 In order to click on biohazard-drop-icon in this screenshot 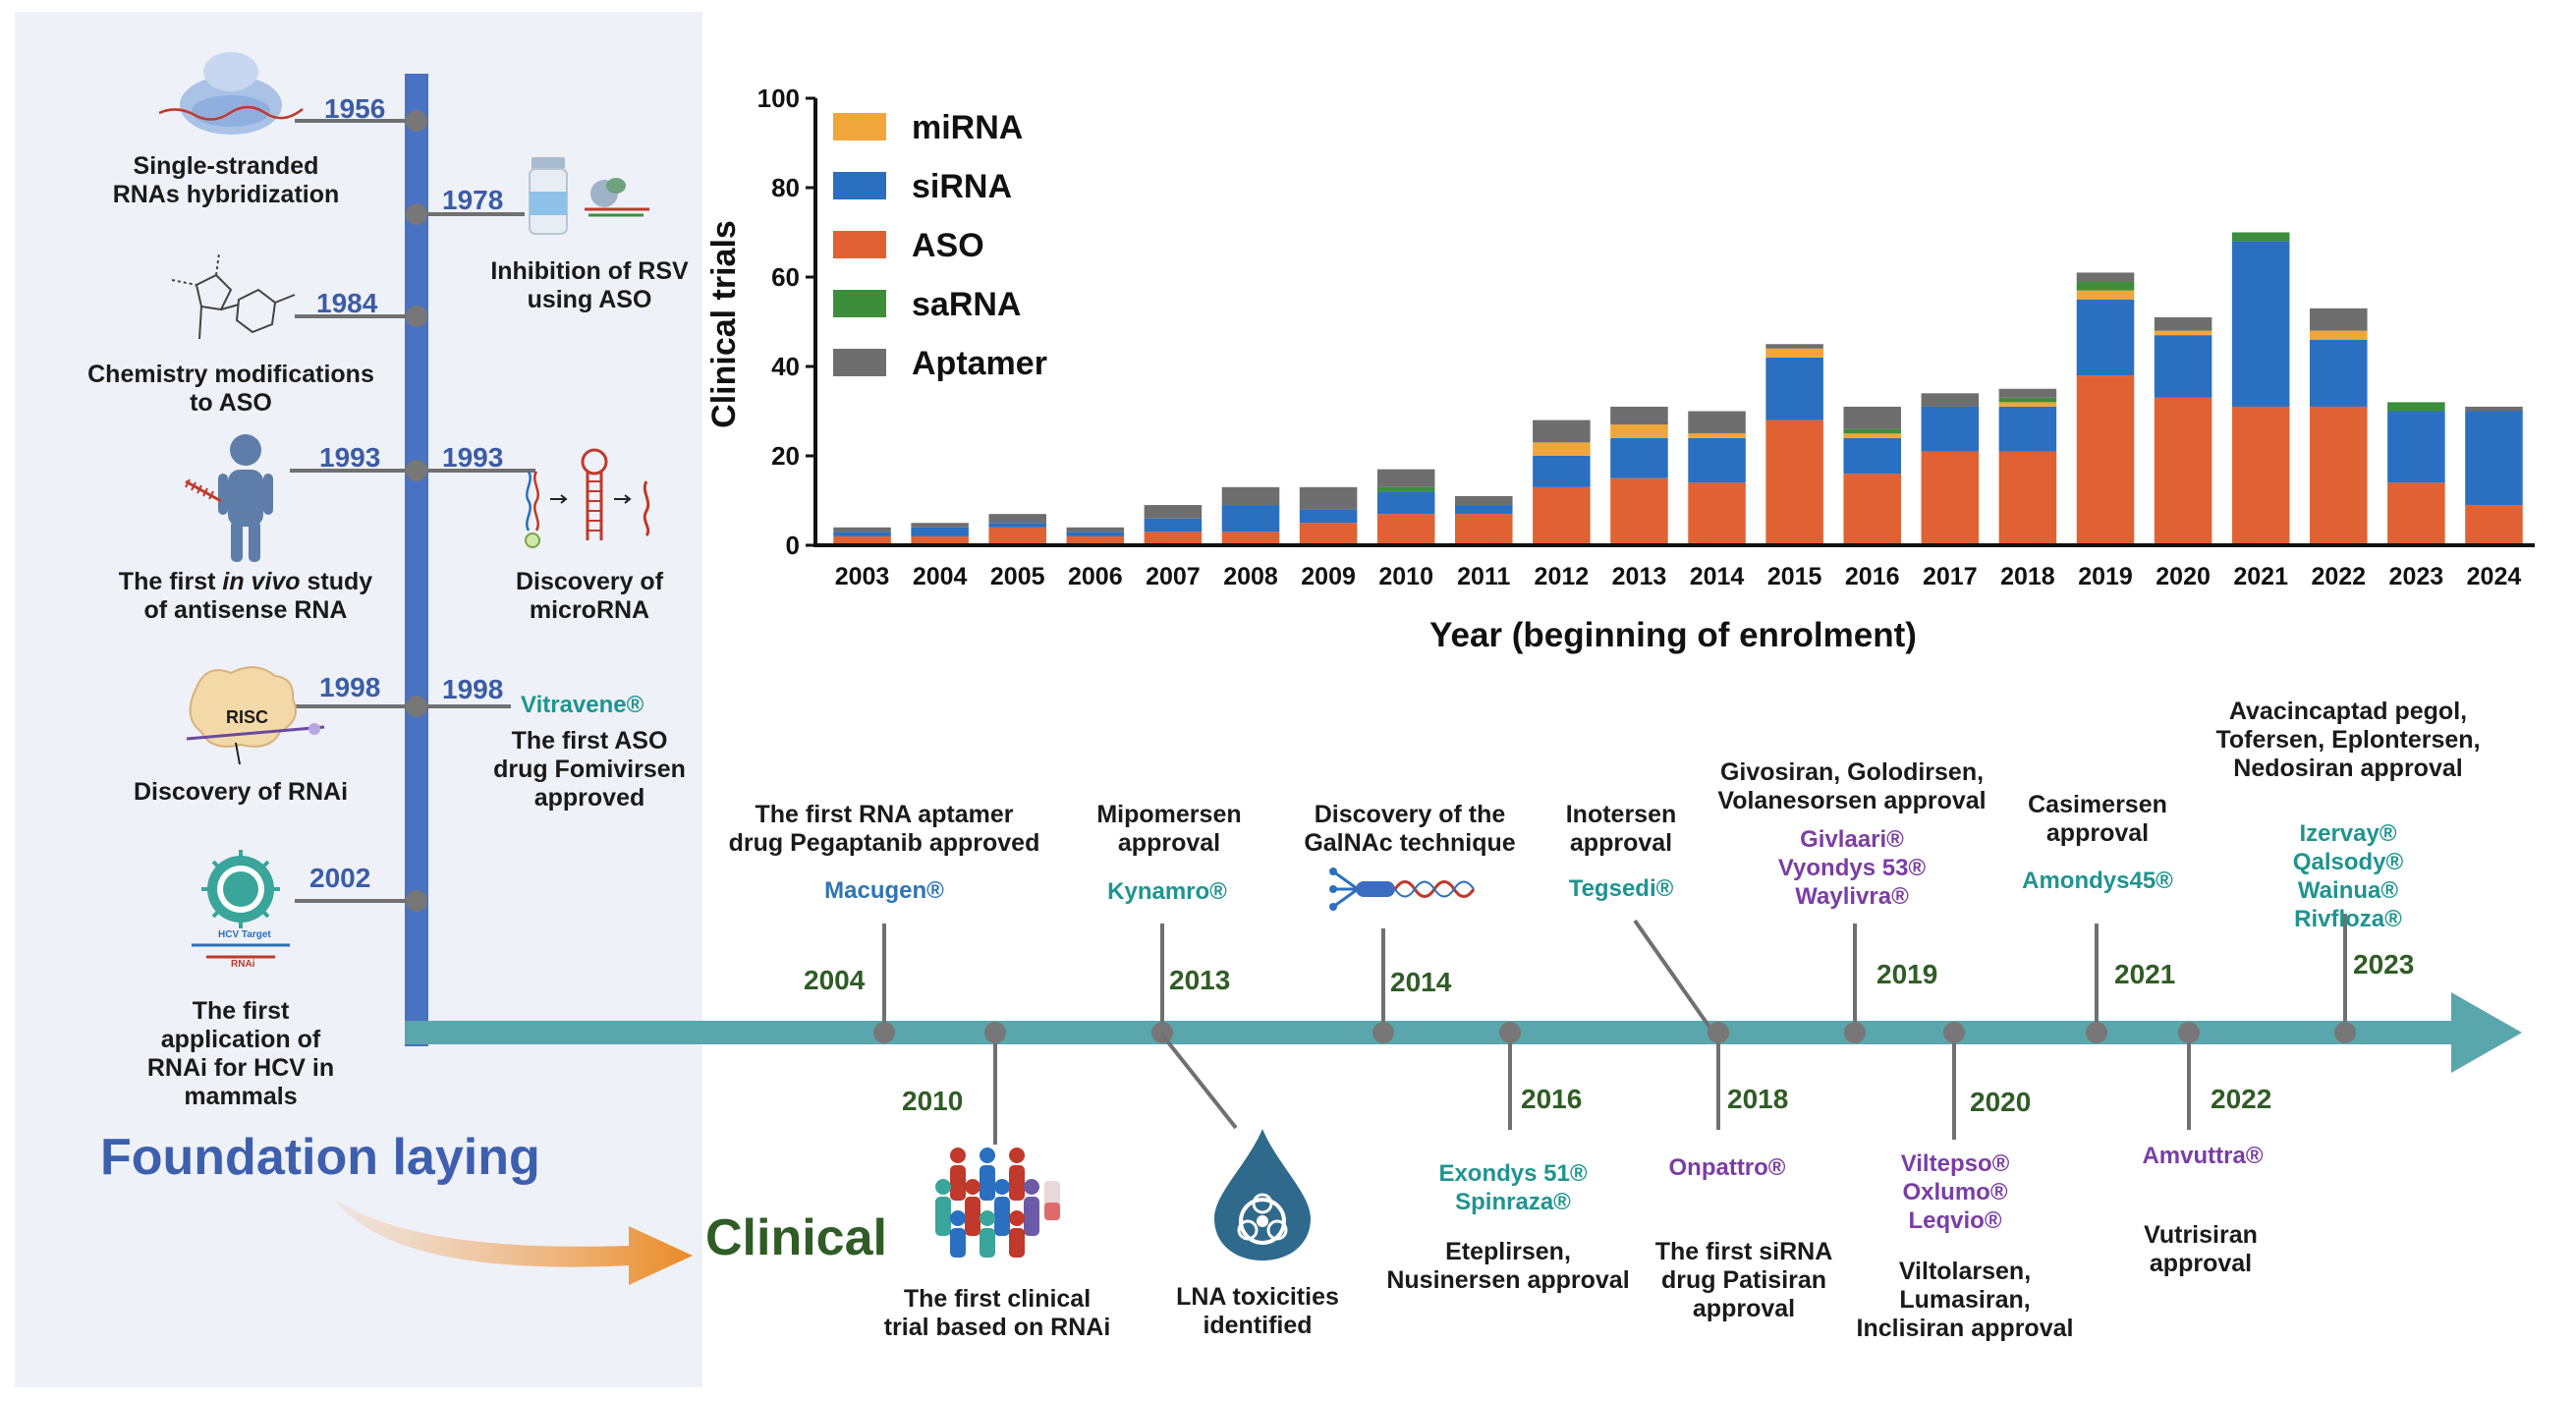, I will do `click(1262, 1195)`.